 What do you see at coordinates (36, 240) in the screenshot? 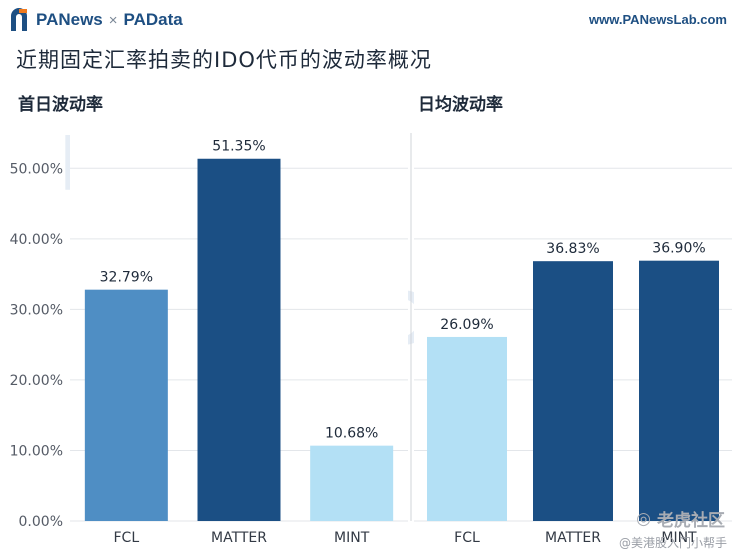
I see `y-tick-label: 40.00%` at bounding box center [36, 240].